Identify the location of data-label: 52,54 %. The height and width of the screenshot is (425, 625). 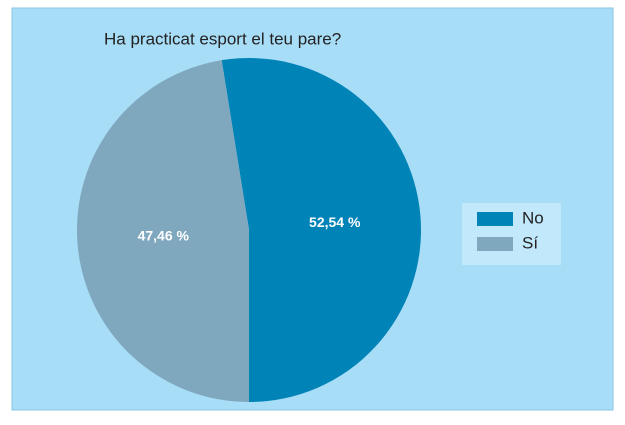
(335, 222).